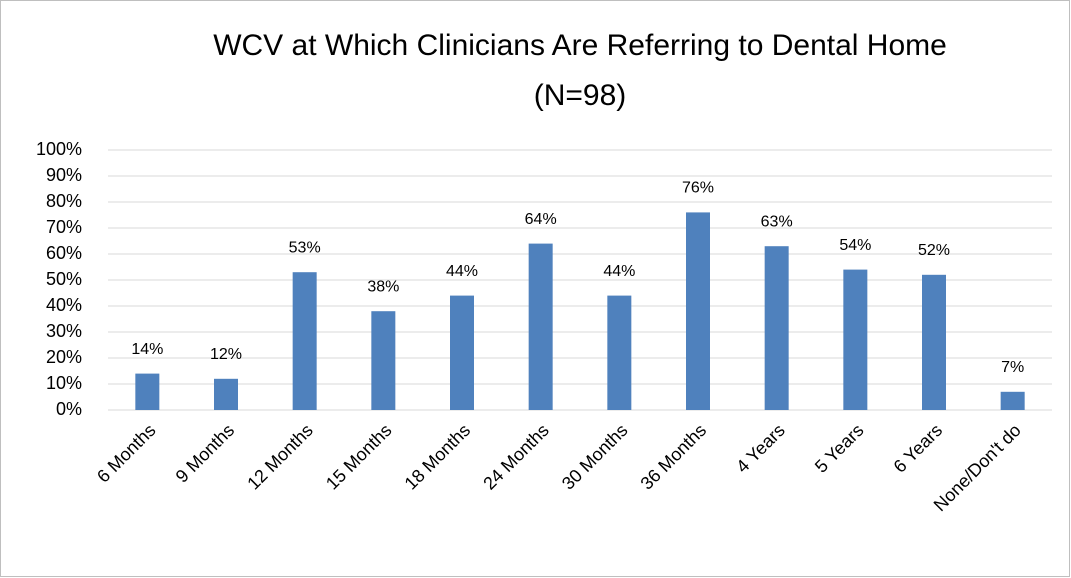 The width and height of the screenshot is (1071, 578). Describe the element at coordinates (1012, 367) in the screenshot. I see `data-label: 7%` at that location.